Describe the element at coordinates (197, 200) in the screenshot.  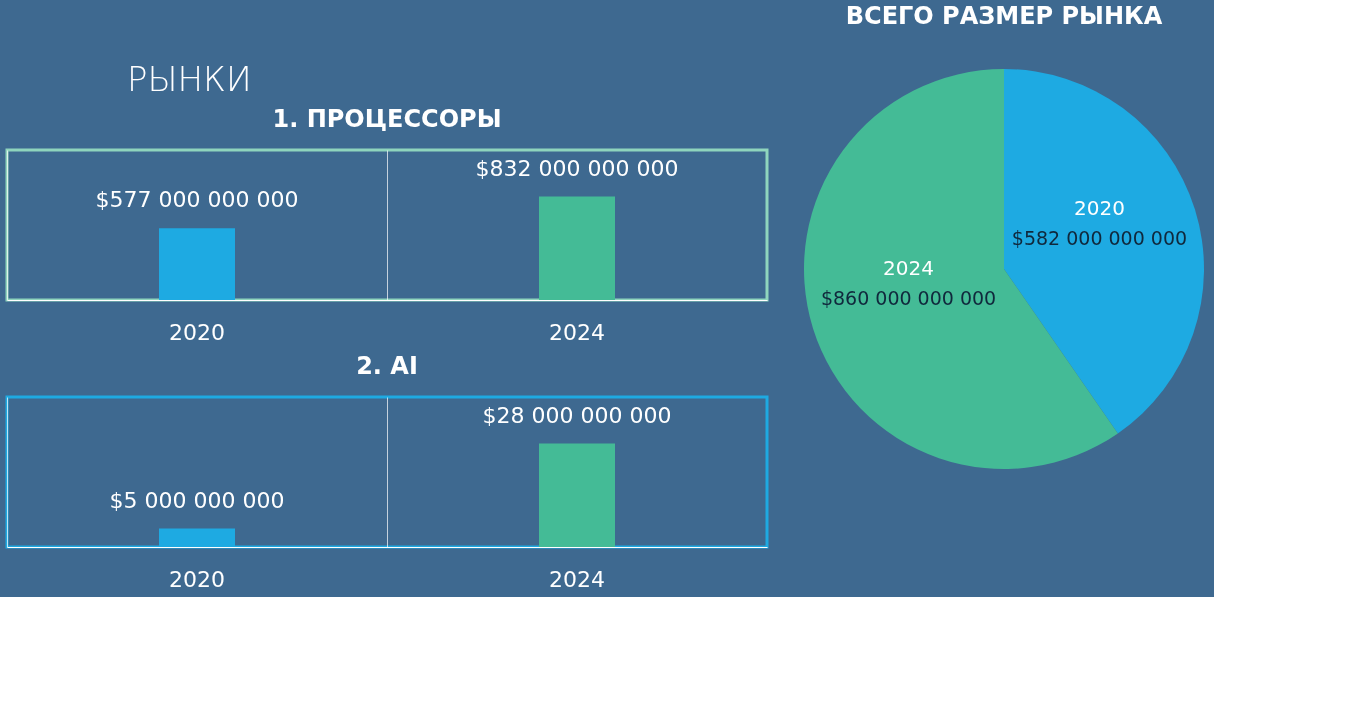
I see `data-label: $577 000 000 000` at that location.